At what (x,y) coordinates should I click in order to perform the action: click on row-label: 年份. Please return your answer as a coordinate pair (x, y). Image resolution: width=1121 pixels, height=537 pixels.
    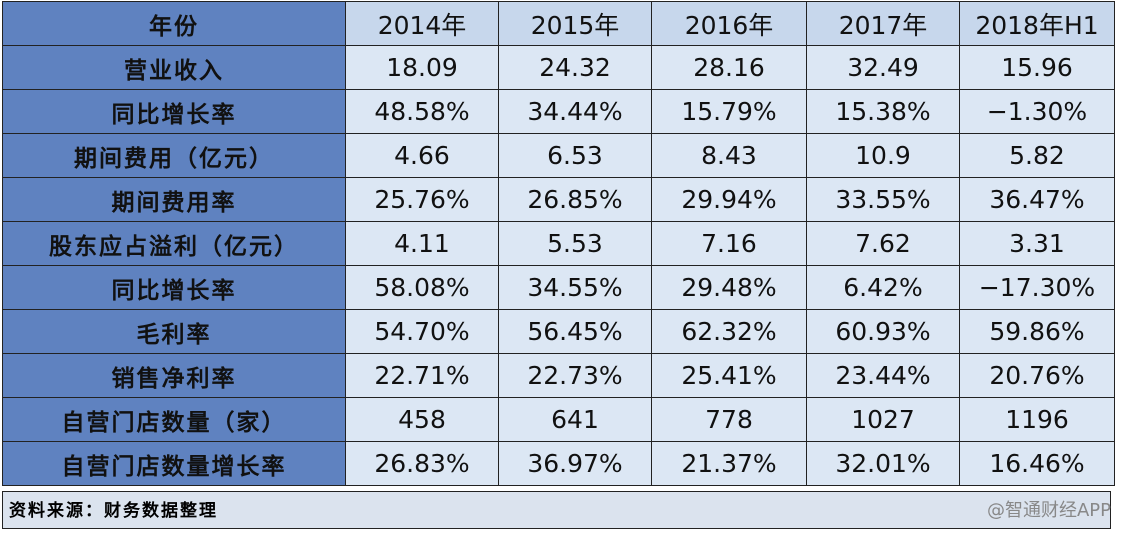
    Looking at the image, I should click on (174, 23).